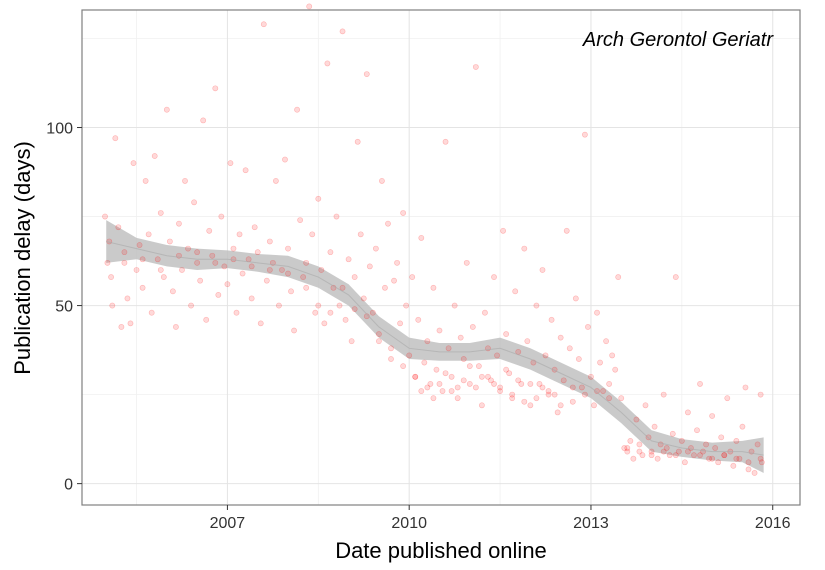  I want to click on y-tick-label: 100, so click(59, 129).